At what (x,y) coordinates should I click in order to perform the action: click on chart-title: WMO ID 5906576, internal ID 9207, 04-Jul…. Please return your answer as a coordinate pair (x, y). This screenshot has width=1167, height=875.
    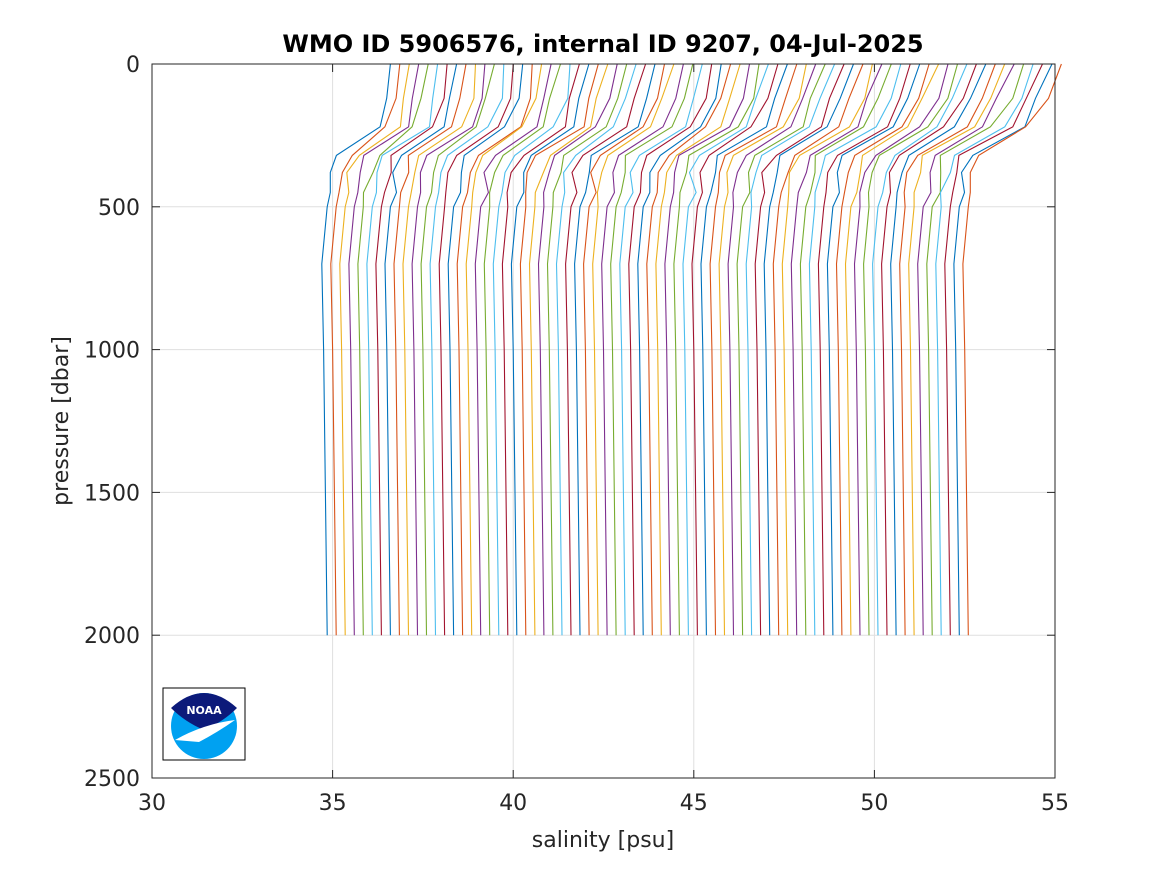
    Looking at the image, I should click on (602, 44).